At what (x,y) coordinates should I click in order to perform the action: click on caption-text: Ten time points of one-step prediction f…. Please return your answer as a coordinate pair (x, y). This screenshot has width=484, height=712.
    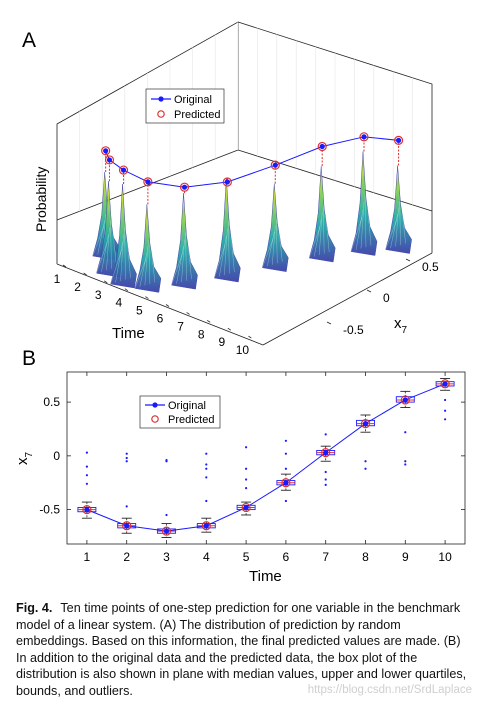
    Looking at the image, I should click on (241, 649).